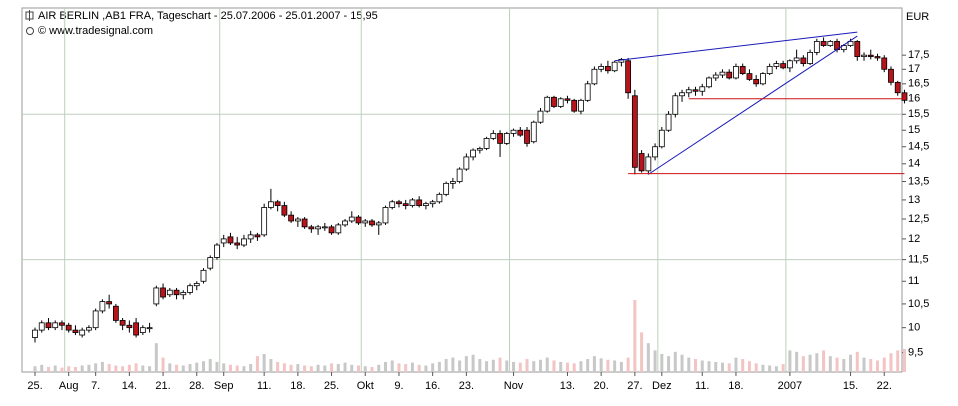 Image resolution: width=958 pixels, height=406 pixels. I want to click on y-tick-label: 12,5, so click(918, 219).